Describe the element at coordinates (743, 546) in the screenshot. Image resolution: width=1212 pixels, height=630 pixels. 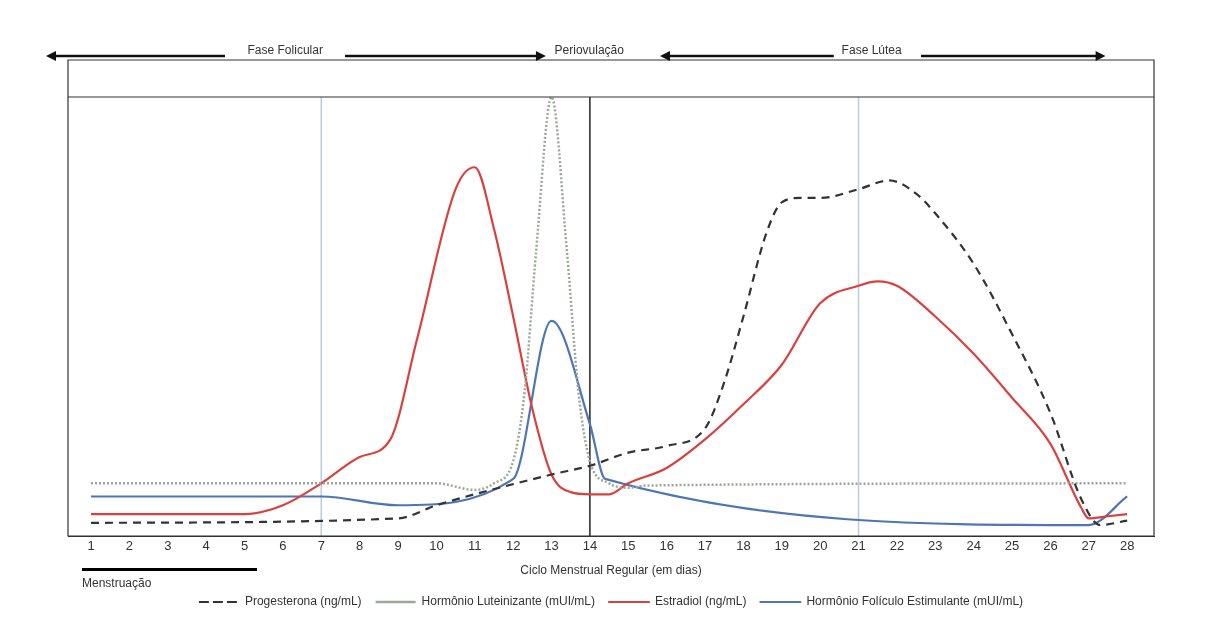
I see `x-tick-label: 18` at that location.